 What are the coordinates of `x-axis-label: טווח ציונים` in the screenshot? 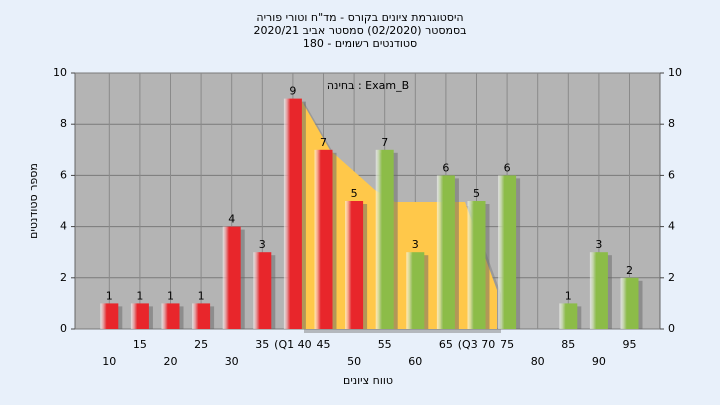 It's located at (368, 380).